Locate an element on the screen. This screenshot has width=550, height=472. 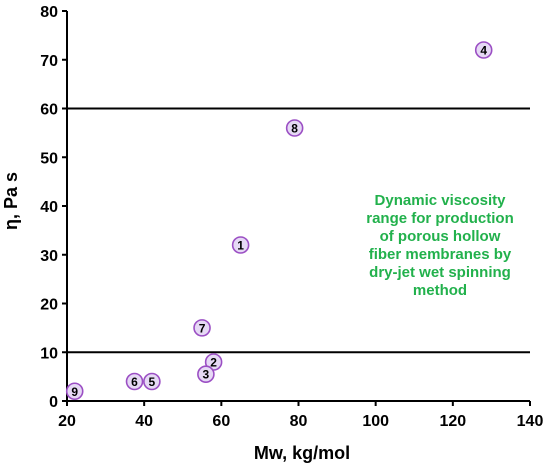
data-point-label: 2 is located at coordinates (213, 363).